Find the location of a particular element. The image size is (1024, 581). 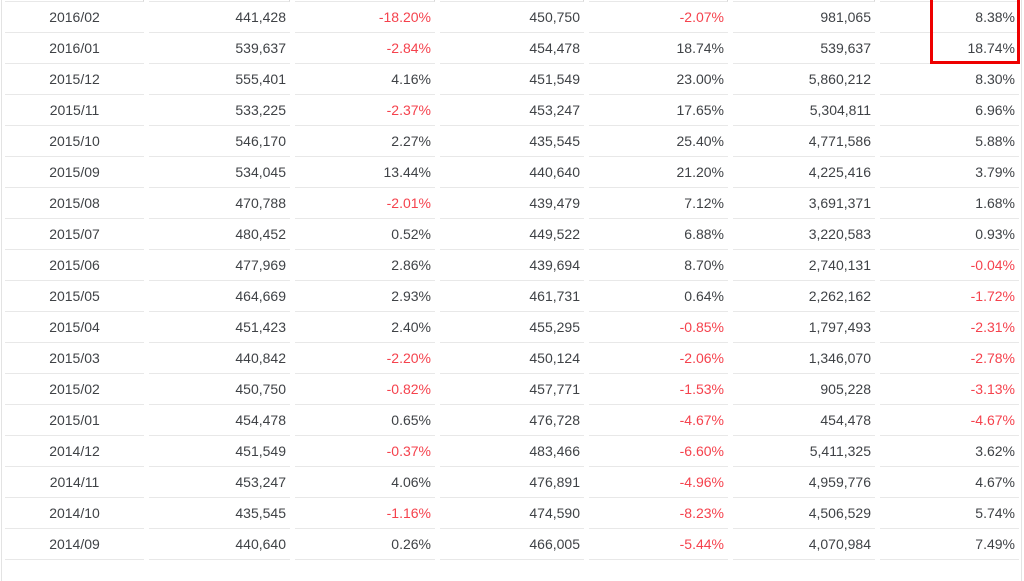

value-cell: -2.06% is located at coordinates (658, 358).